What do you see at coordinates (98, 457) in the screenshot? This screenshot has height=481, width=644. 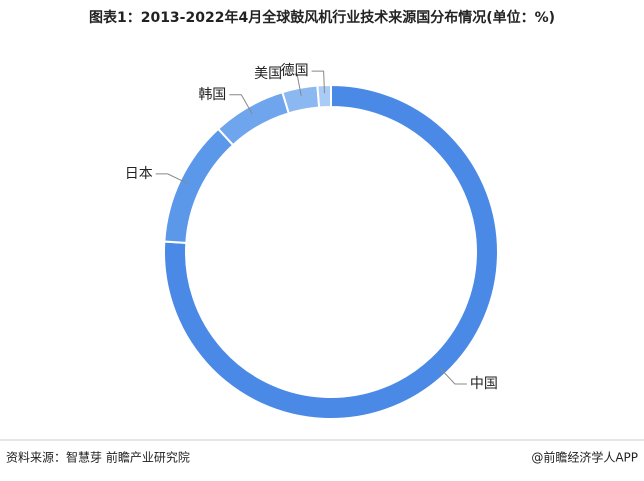 I see `source: 资料来源：智慧芽 前瞻产业研究院` at bounding box center [98, 457].